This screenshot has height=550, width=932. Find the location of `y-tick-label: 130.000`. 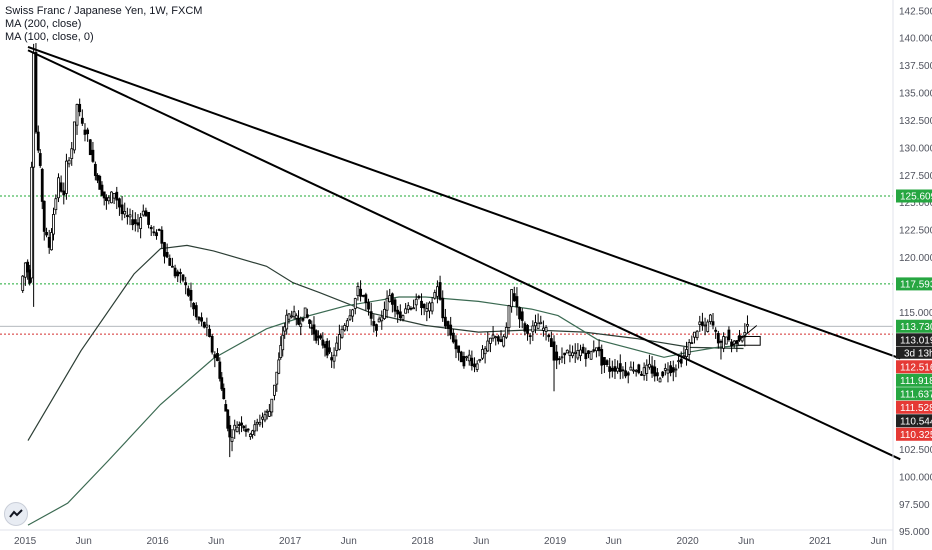

y-tick-label: 130.000 is located at coordinates (915, 148).